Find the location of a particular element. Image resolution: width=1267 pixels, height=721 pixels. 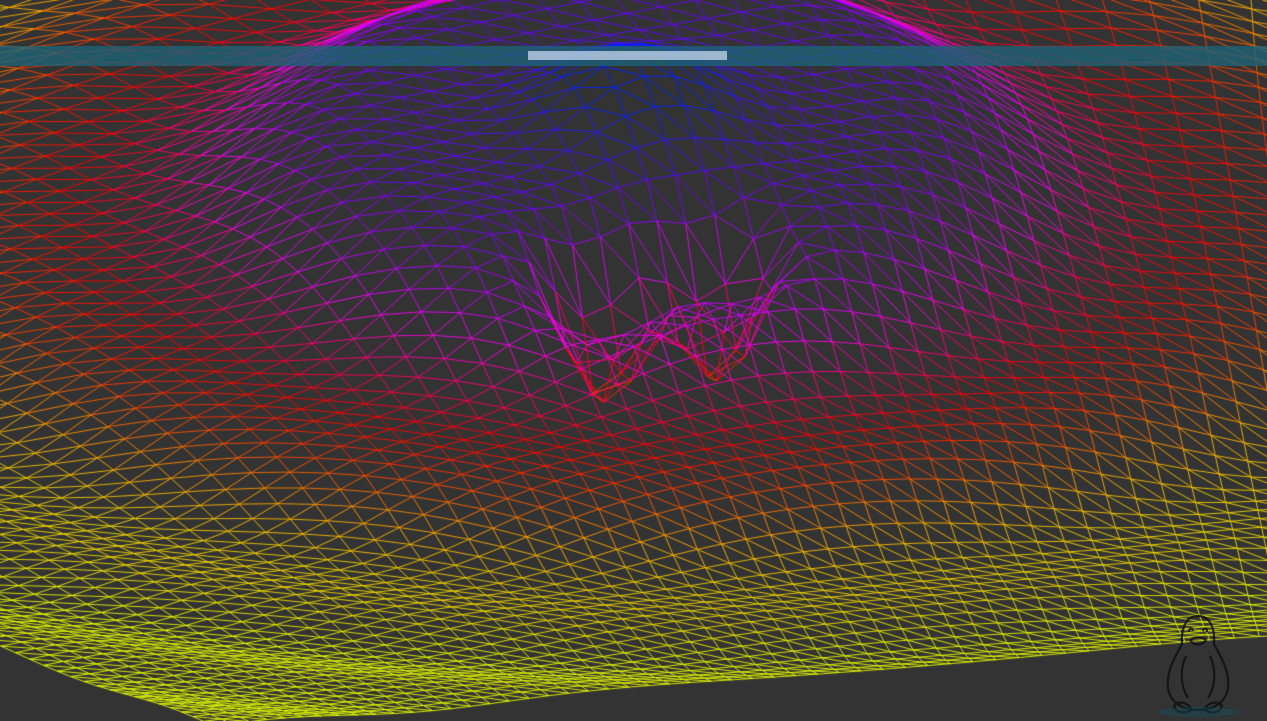

panel-drag-handle is located at coordinates (627, 55).